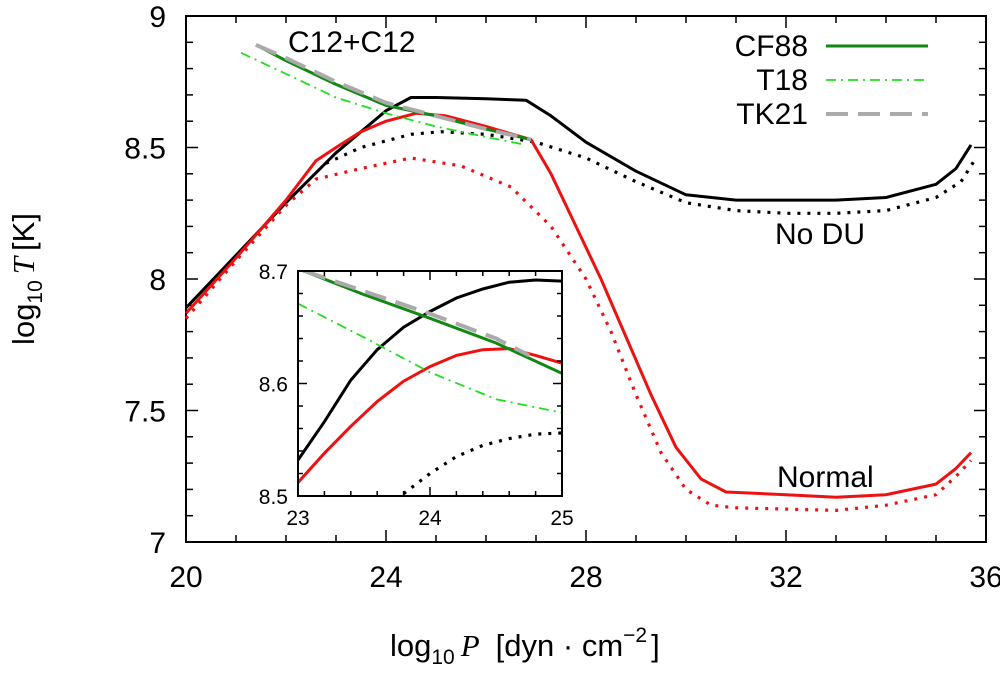  I want to click on y-axis-label-unit: [K], so click(23, 232).